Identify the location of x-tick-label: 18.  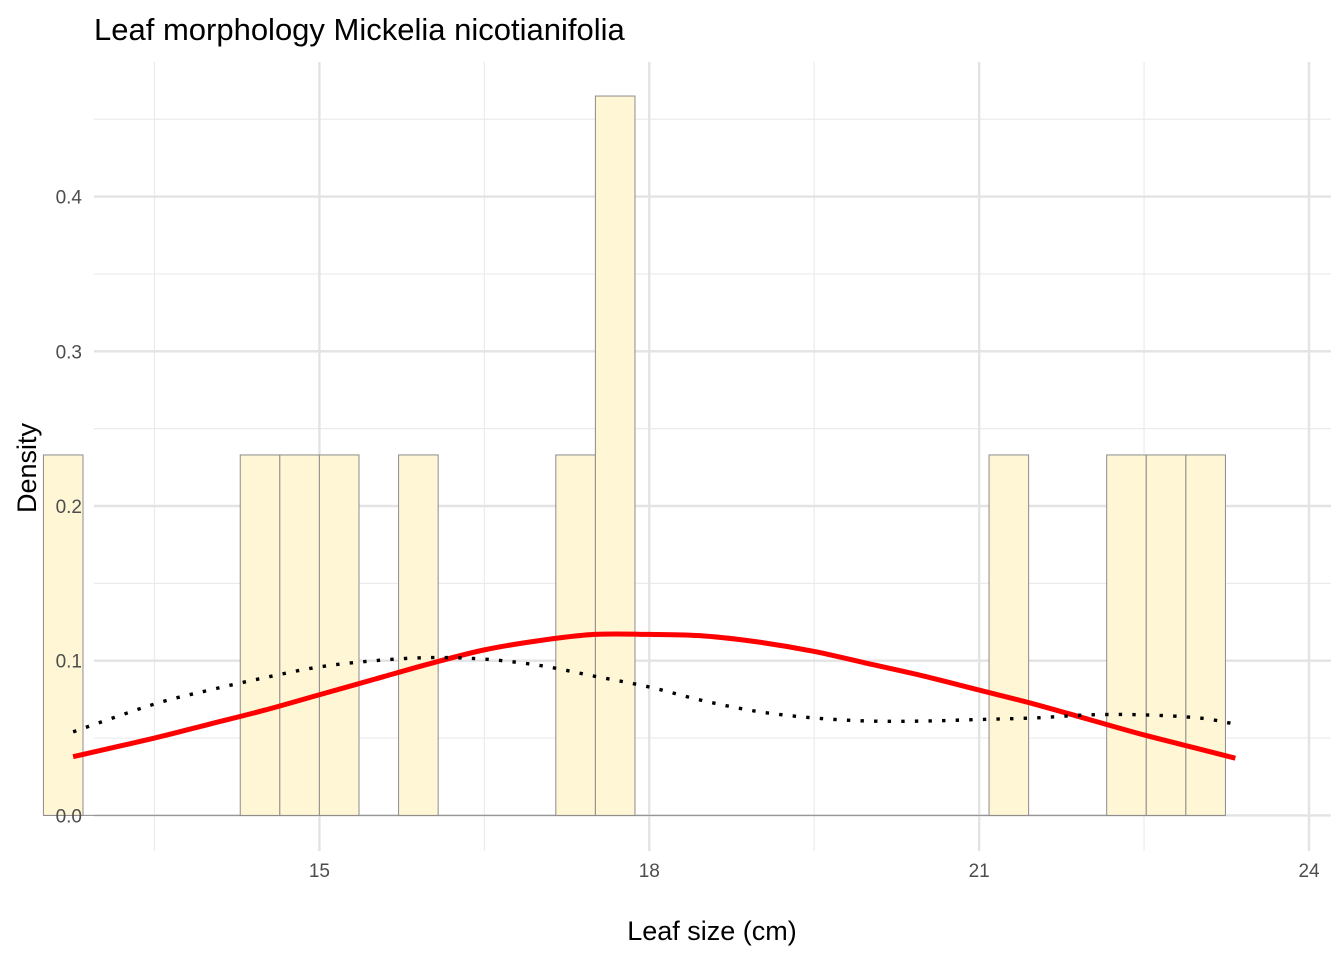
(649, 871).